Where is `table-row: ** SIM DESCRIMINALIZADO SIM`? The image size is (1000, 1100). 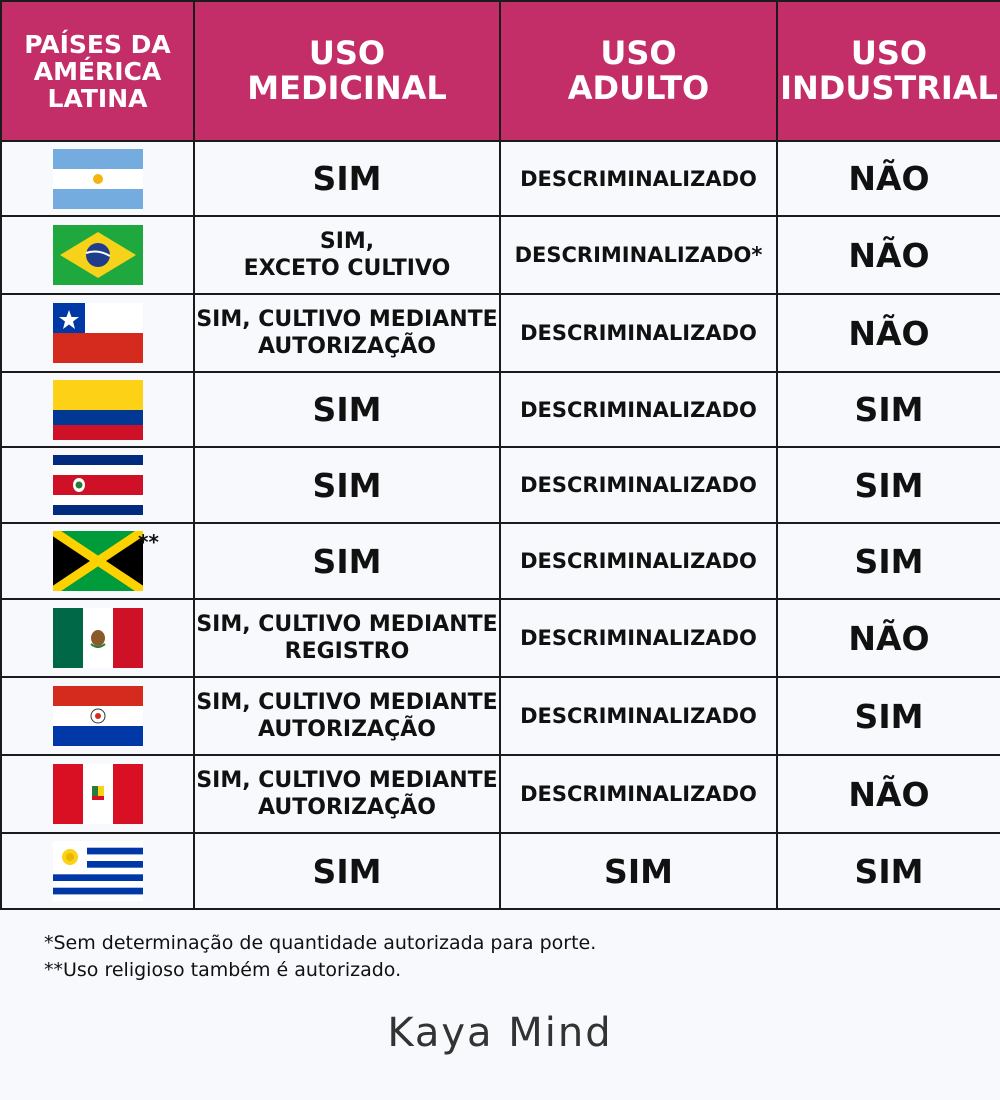 table-row: ** SIM DESCRIMINALIZADO SIM is located at coordinates (500, 561).